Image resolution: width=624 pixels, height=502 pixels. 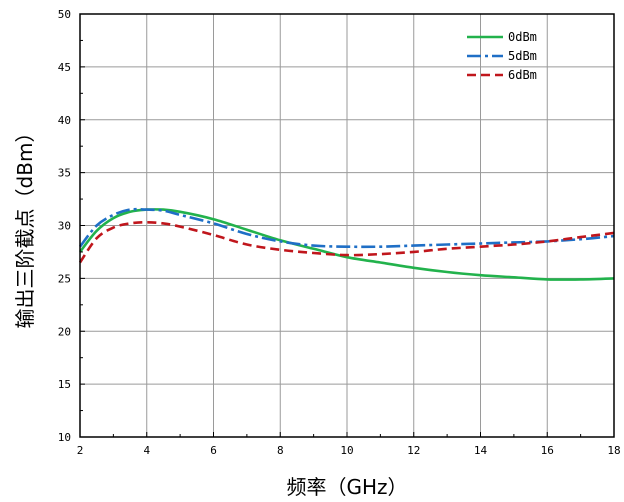 I want to click on y-axis: 10 15 20 25 30 35 40 45 50, so click(x=71, y=226).